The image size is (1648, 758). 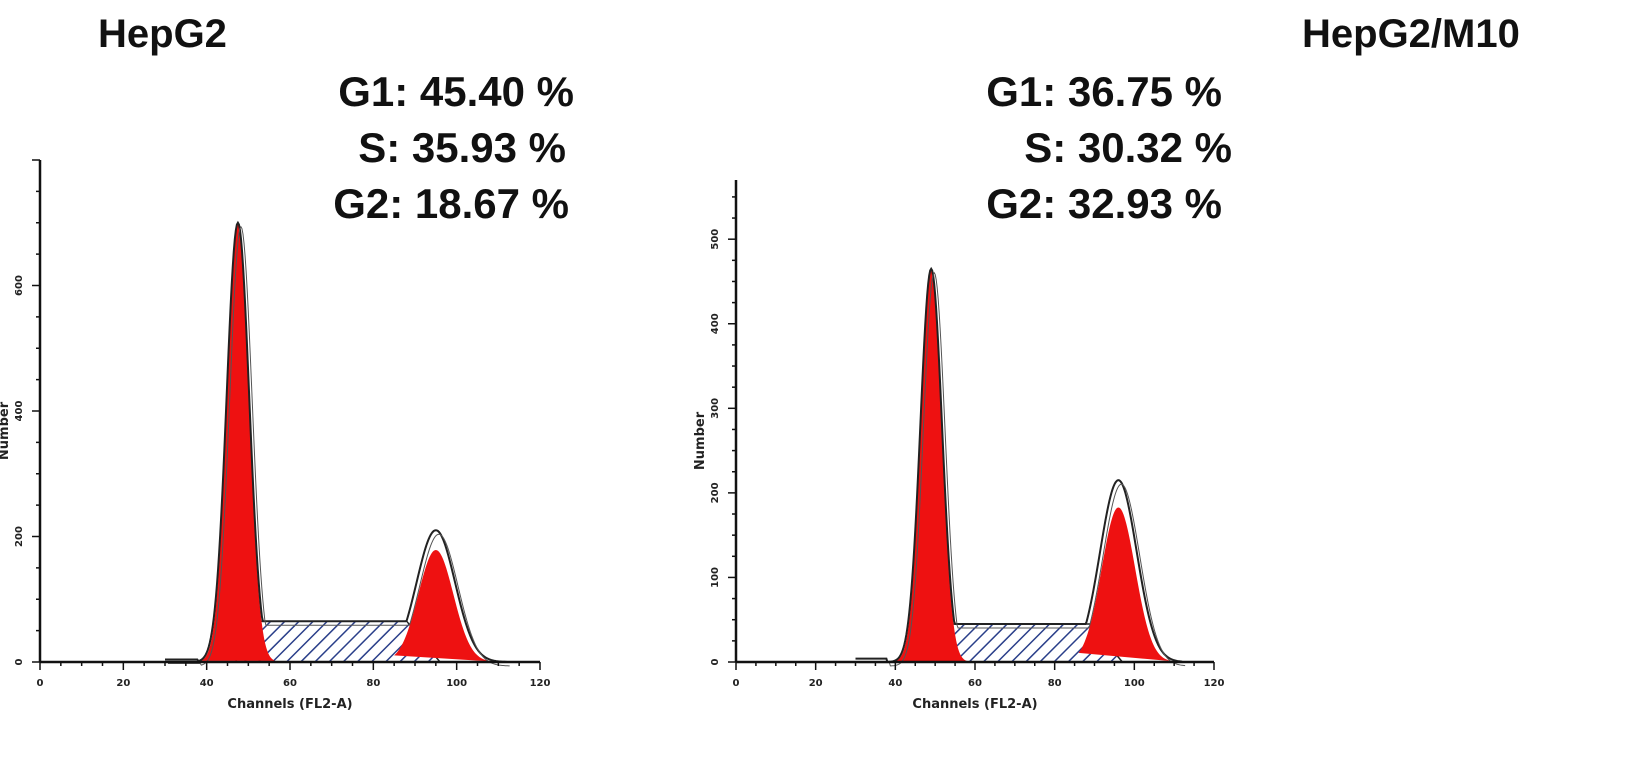 What do you see at coordinates (1104, 203) in the screenshot?
I see `phase-label-g2: G2: 32.93 %` at bounding box center [1104, 203].